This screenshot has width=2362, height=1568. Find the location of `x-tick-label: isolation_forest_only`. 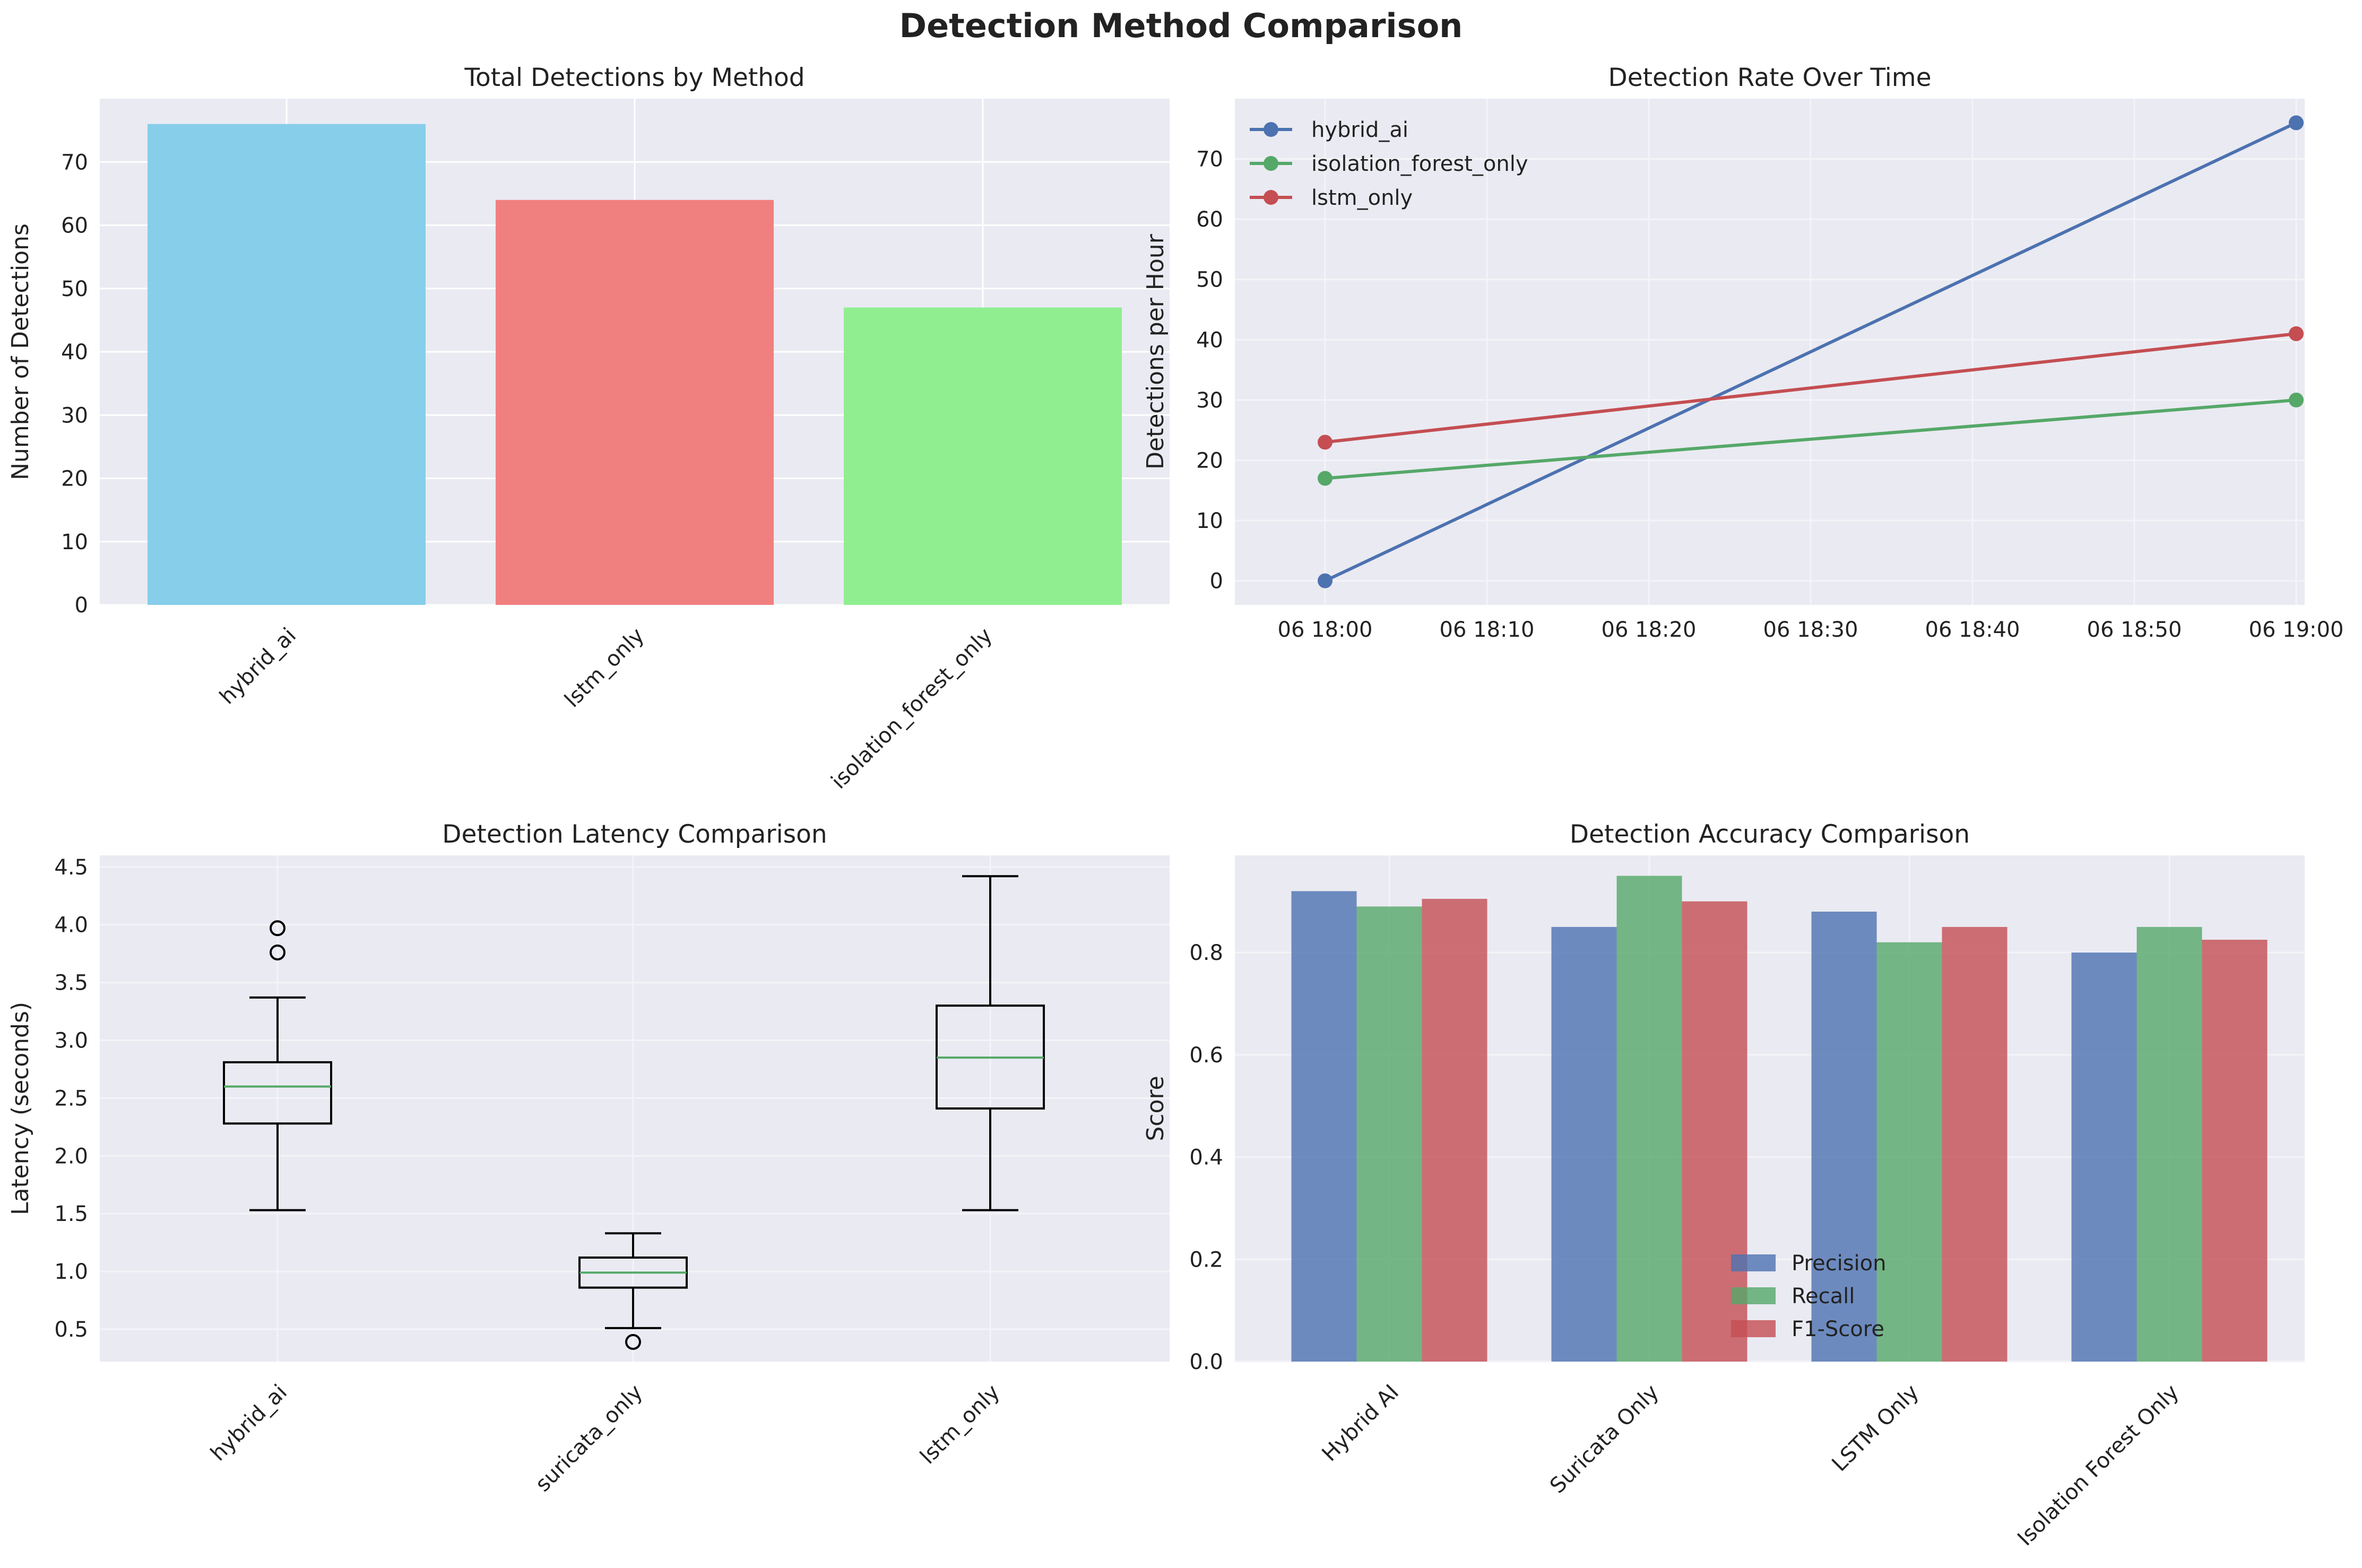

x-tick-label: isolation_forest_only is located at coordinates (912, 708).